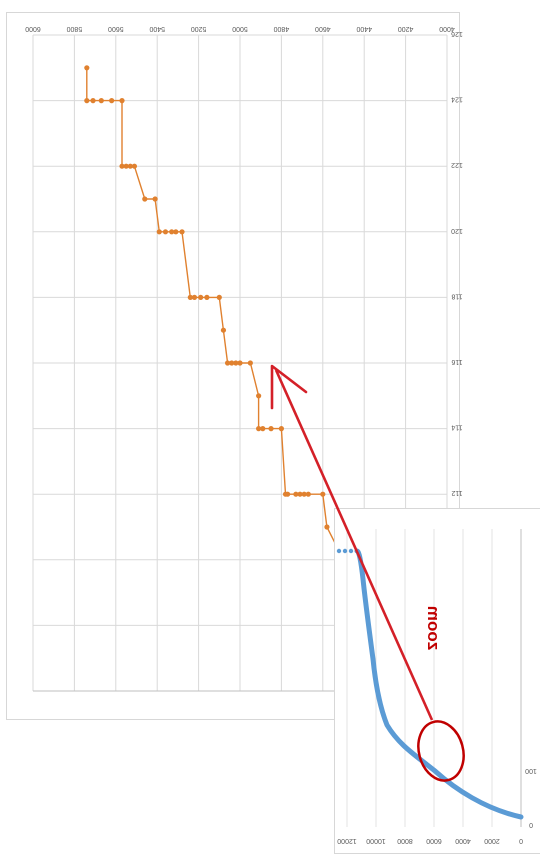 The height and width of the screenshot is (854, 540). I want to click on tick-label-value: 5600, so click(116, 28).